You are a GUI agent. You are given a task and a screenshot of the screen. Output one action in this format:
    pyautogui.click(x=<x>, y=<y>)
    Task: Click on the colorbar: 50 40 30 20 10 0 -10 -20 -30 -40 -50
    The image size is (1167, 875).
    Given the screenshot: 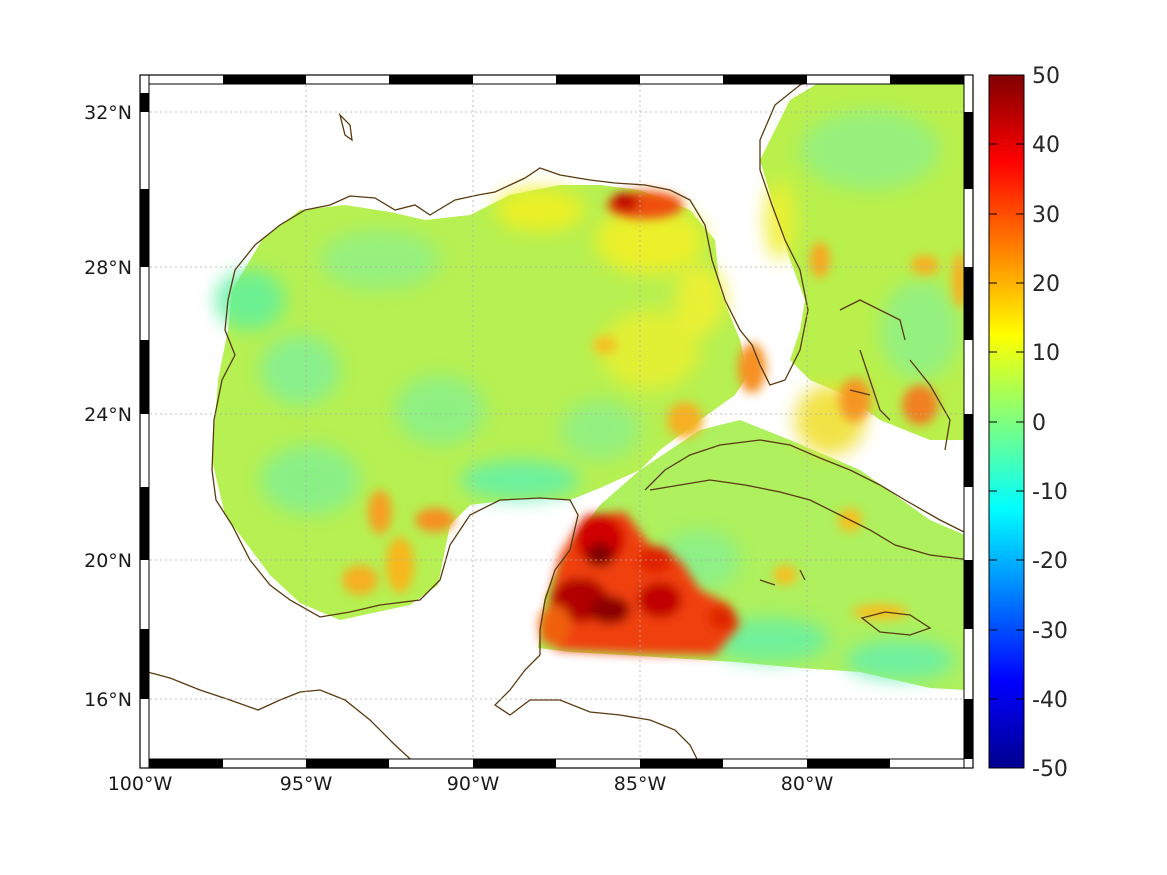 What is the action you would take?
    pyautogui.click(x=1028, y=423)
    